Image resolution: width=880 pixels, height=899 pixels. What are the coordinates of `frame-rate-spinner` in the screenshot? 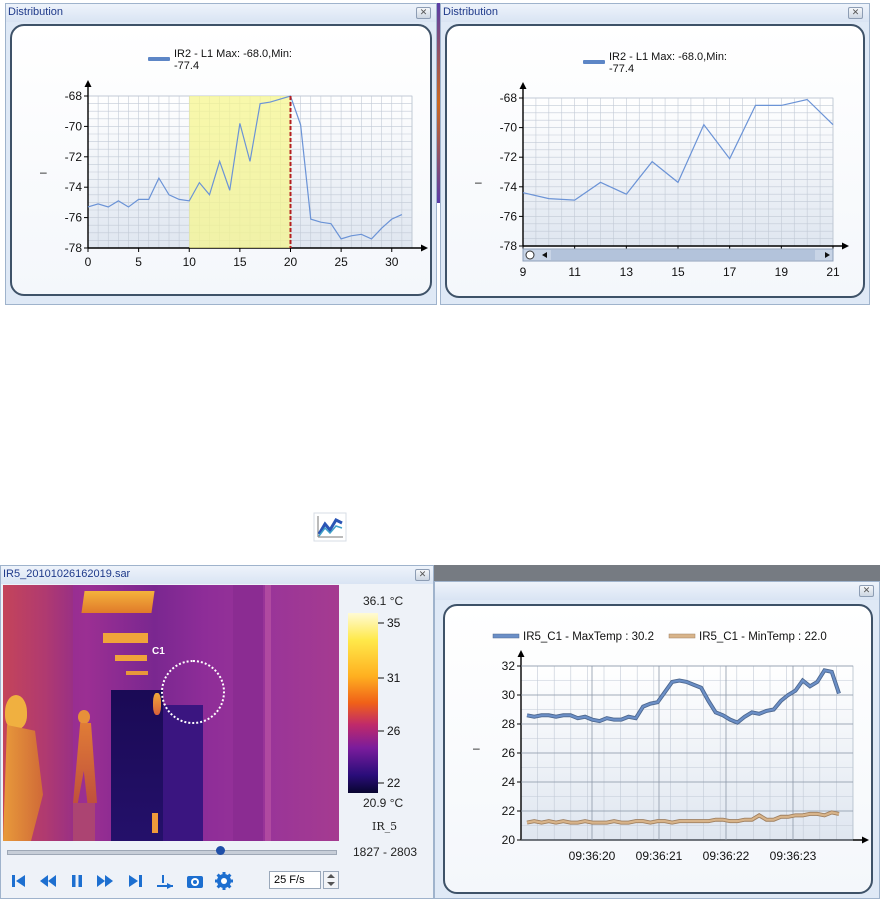 It's located at (331, 880).